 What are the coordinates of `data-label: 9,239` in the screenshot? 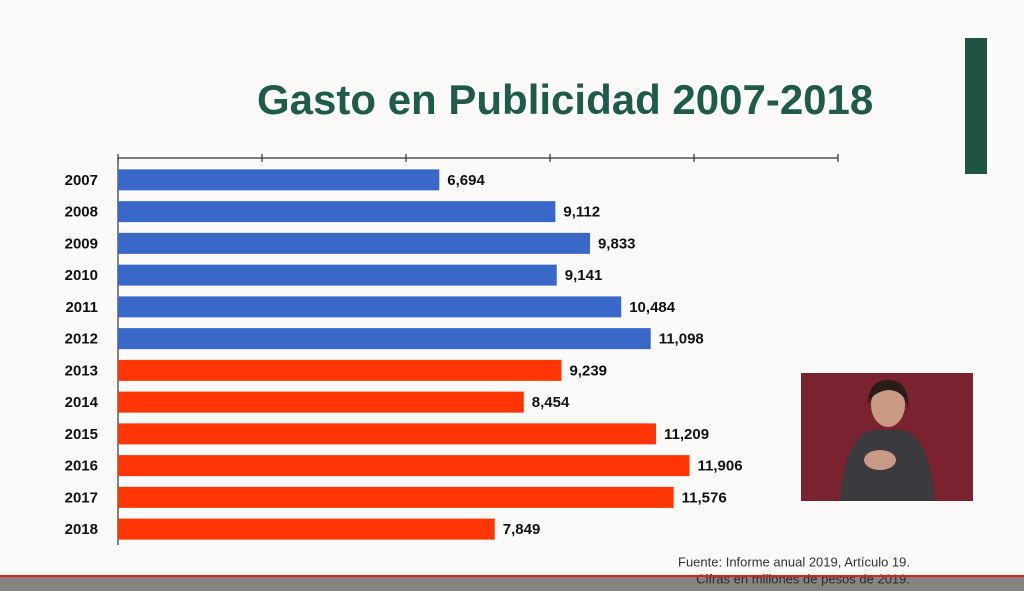 It's located at (588, 370).